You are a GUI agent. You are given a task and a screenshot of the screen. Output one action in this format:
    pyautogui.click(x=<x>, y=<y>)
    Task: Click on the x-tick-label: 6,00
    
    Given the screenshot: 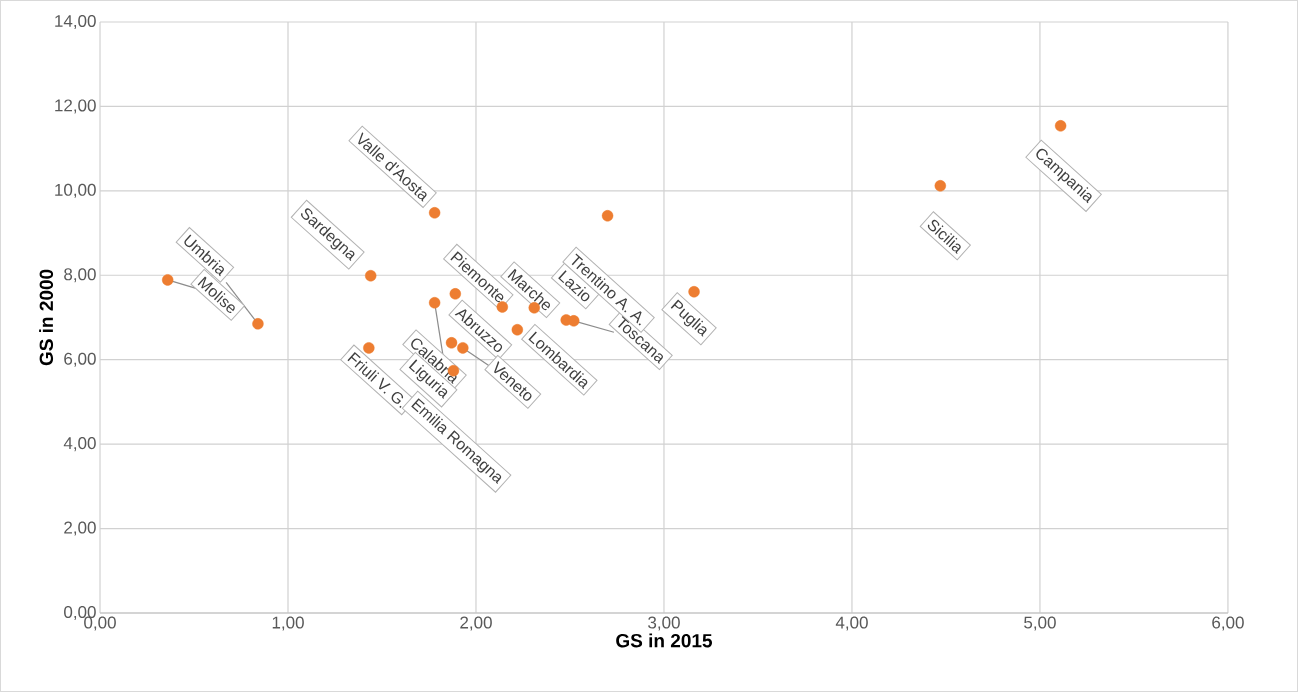 What is the action you would take?
    pyautogui.click(x=1228, y=623)
    